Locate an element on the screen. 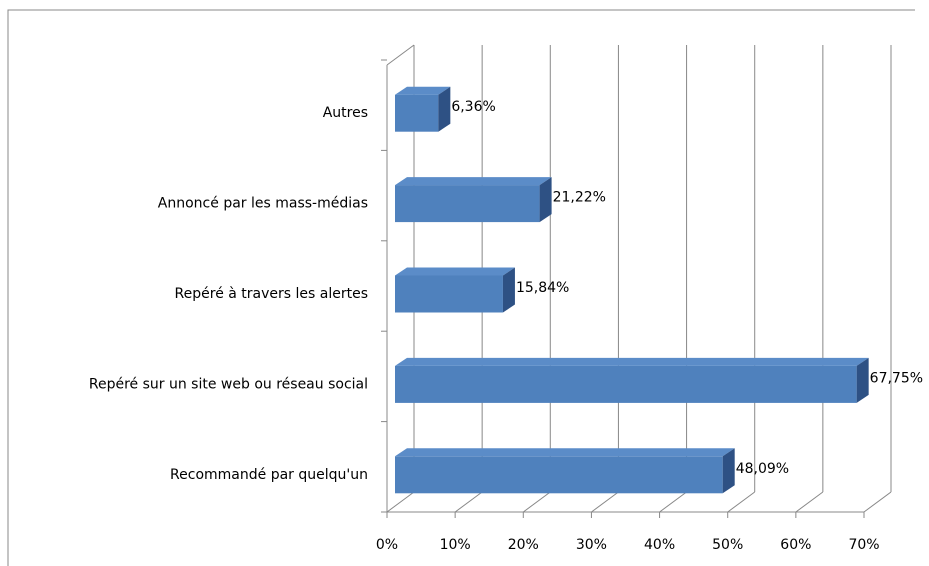 Image resolution: width=929 pixels, height=566 pixels. value-label: 67,75% is located at coordinates (896, 378).